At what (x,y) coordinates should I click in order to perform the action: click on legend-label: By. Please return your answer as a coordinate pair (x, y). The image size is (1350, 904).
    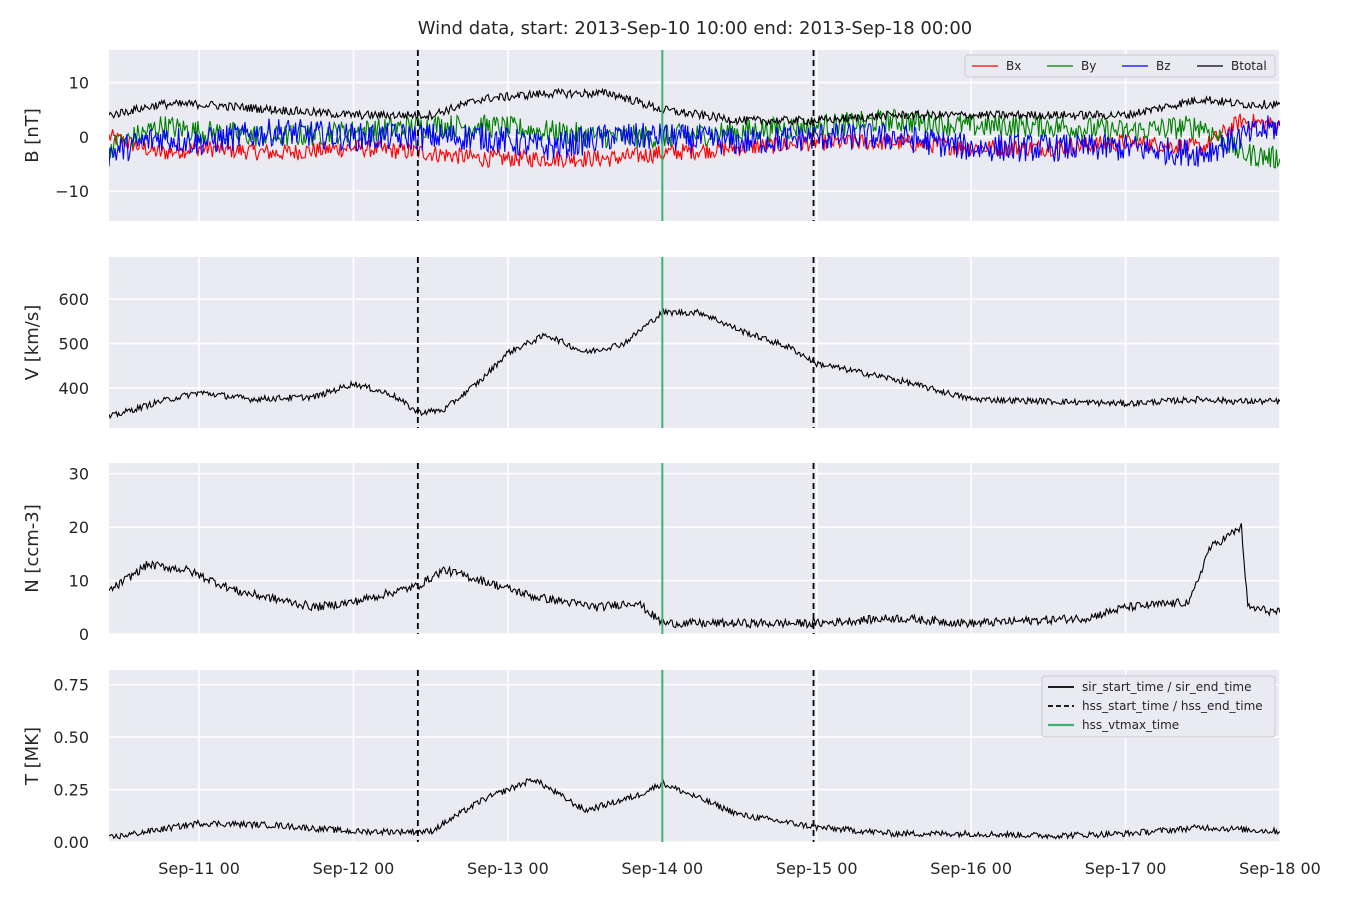
    Looking at the image, I should click on (1088, 66).